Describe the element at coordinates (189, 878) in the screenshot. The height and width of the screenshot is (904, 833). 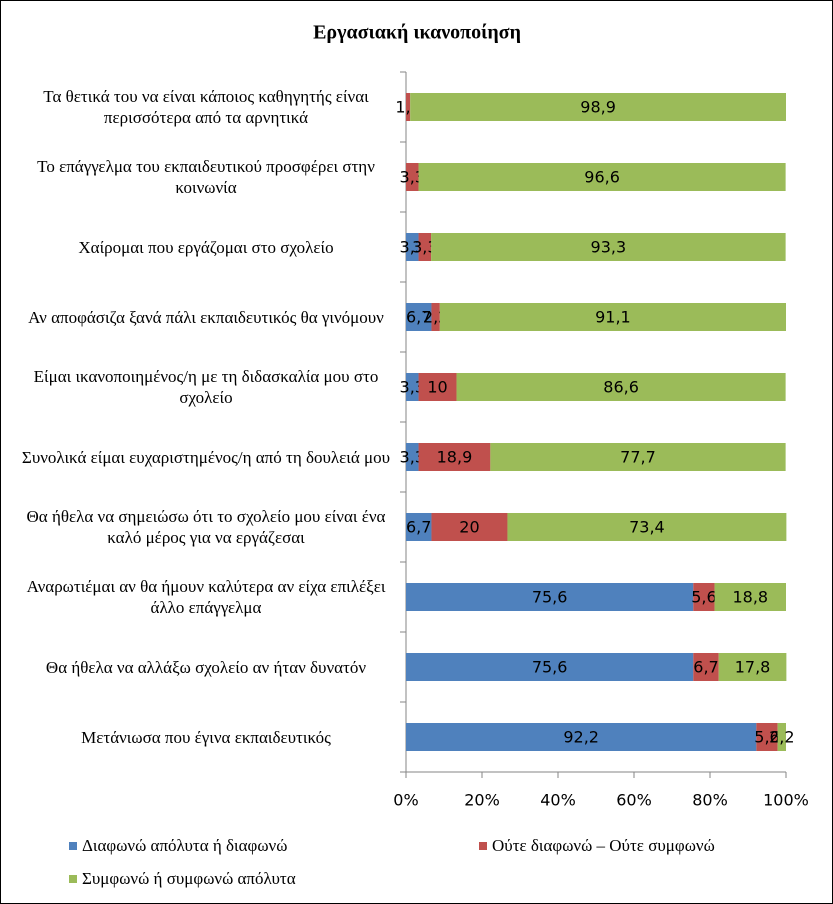
I see `legend-label: Συμφωνώ ή συμφωνώ απόλυτα` at that location.